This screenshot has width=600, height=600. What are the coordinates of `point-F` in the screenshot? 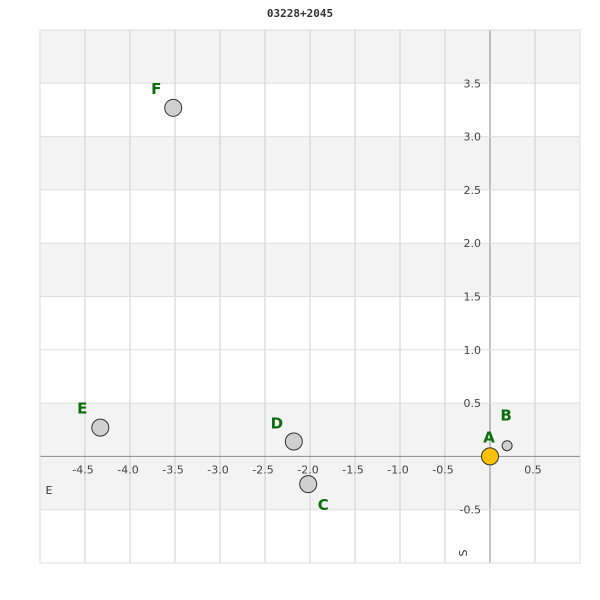 It's located at (173, 107).